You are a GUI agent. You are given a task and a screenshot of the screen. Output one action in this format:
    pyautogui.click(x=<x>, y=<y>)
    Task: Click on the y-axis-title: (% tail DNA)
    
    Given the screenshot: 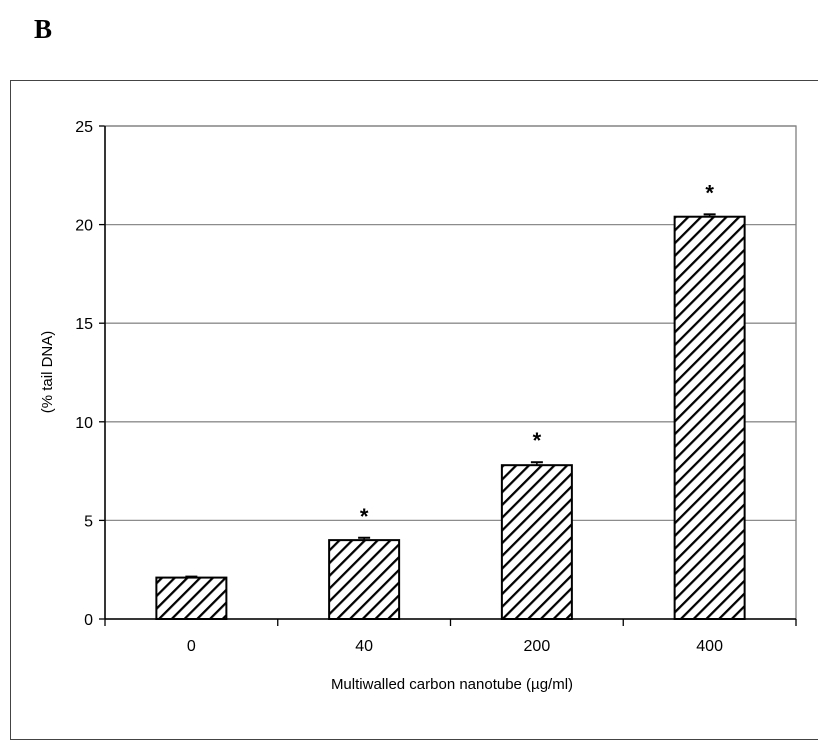 What is the action you would take?
    pyautogui.click(x=47, y=372)
    